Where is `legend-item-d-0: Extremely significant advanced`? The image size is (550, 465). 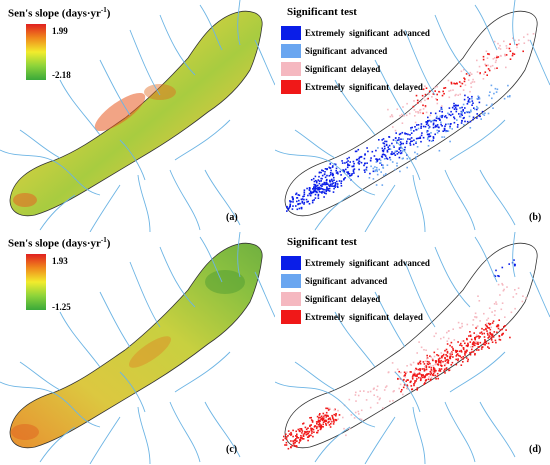 legend-item-d-0: Extremely significant advanced is located at coordinates (355, 263).